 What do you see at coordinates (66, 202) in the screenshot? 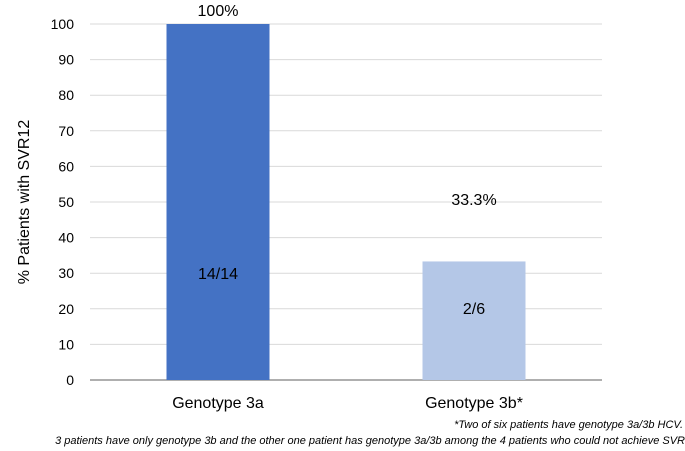
I see `y-tick-label: 50` at bounding box center [66, 202].